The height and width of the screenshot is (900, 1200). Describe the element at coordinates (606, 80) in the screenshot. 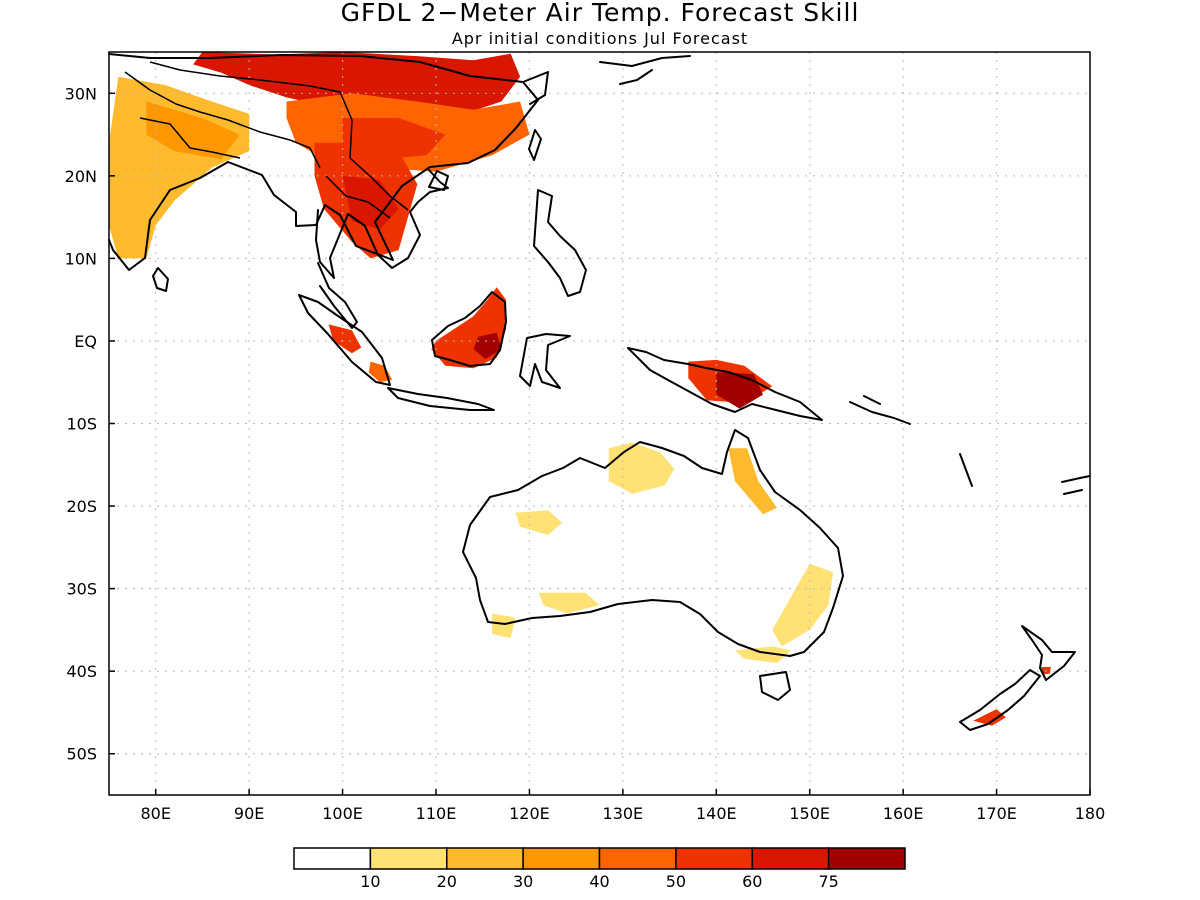

I see `korea-japan-coast` at that location.